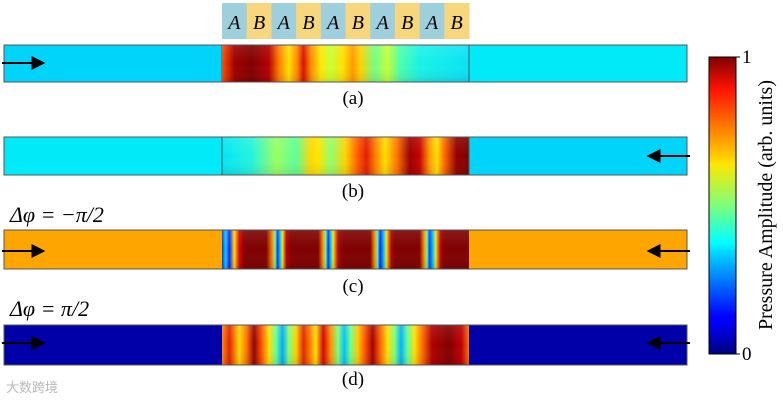 Image resolution: width=783 pixels, height=404 pixels. I want to click on panel-b: (b), so click(346, 169).